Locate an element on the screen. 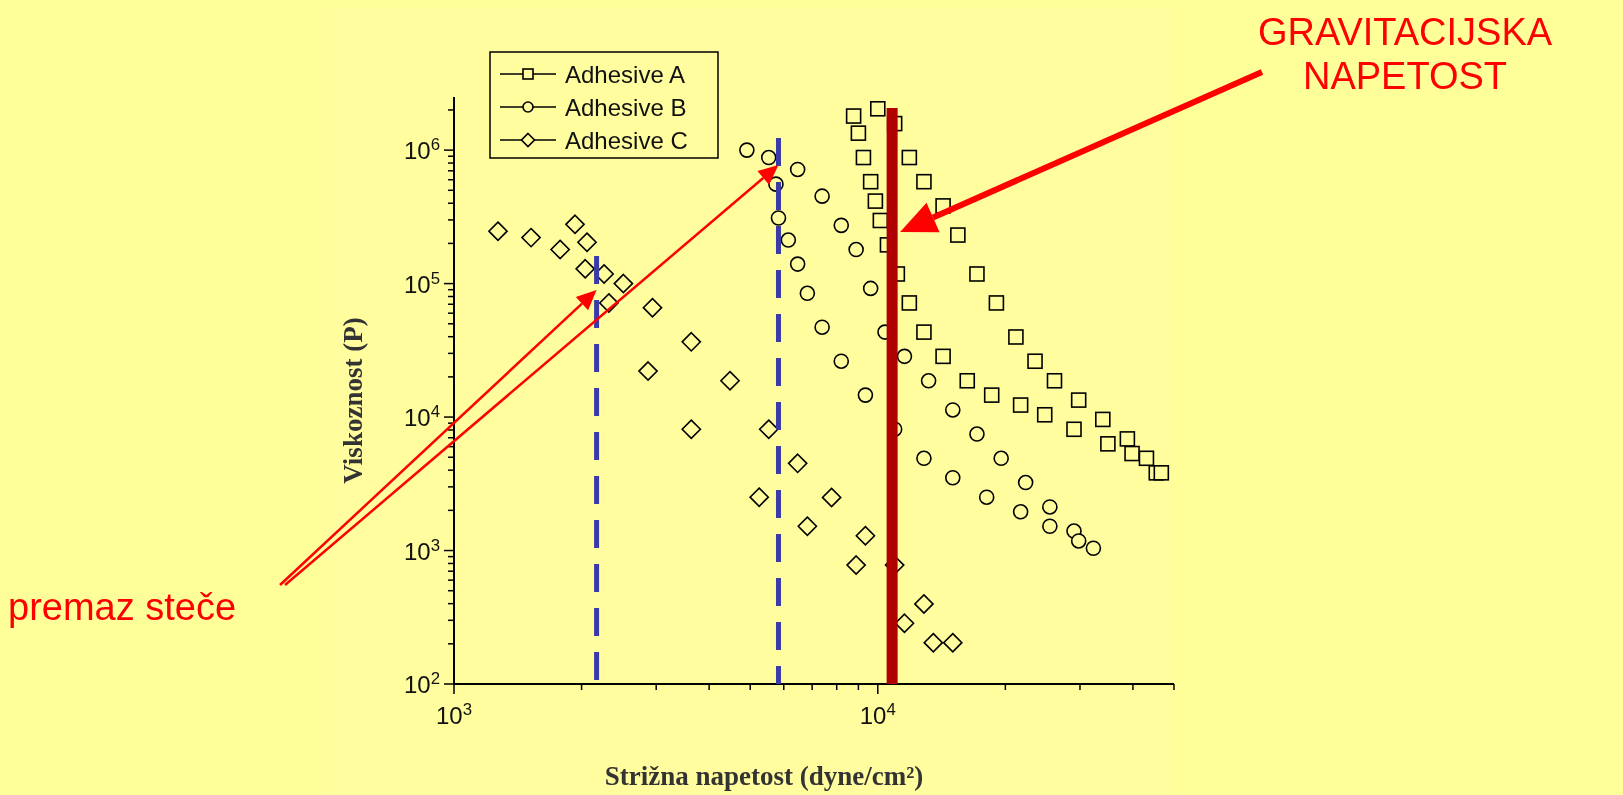 The image size is (1623, 795). text: GRAVITACIJSKA NAPETOST is located at coordinates (1405, 54).